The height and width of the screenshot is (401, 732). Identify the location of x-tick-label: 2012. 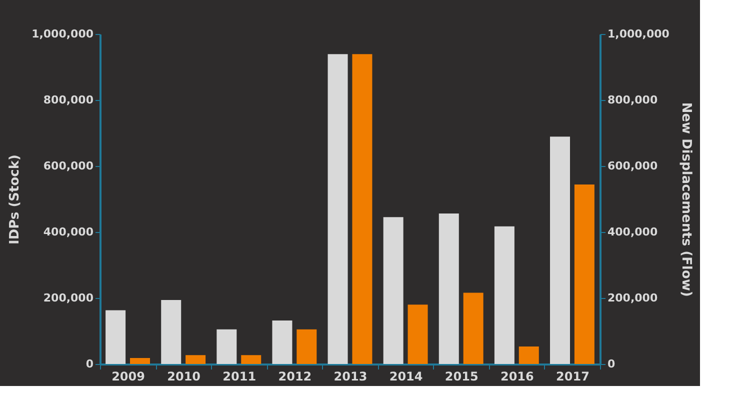
(295, 377).